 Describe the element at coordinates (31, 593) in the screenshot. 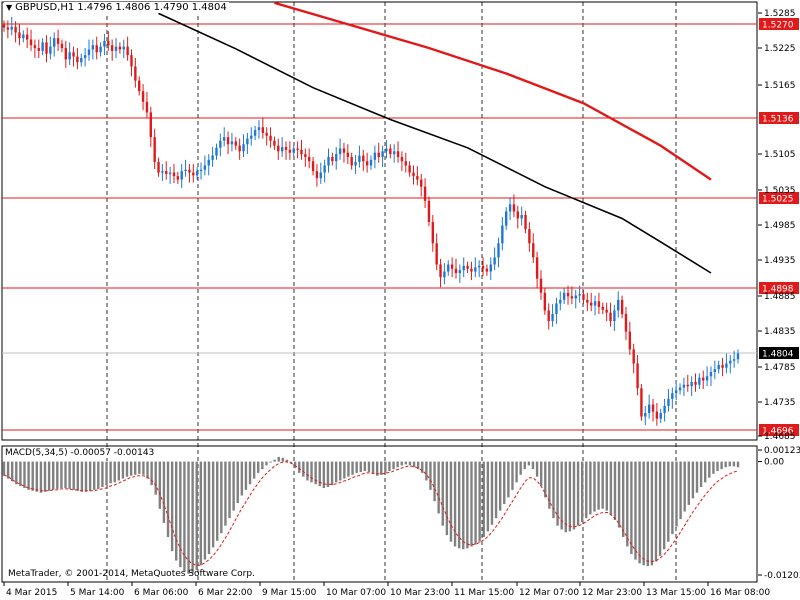

I see `time-tick-label: 4 Mar 2015` at that location.